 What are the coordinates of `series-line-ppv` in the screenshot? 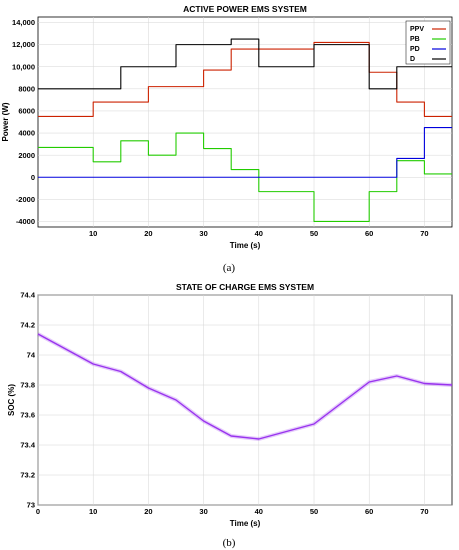 It's located at (245, 79).